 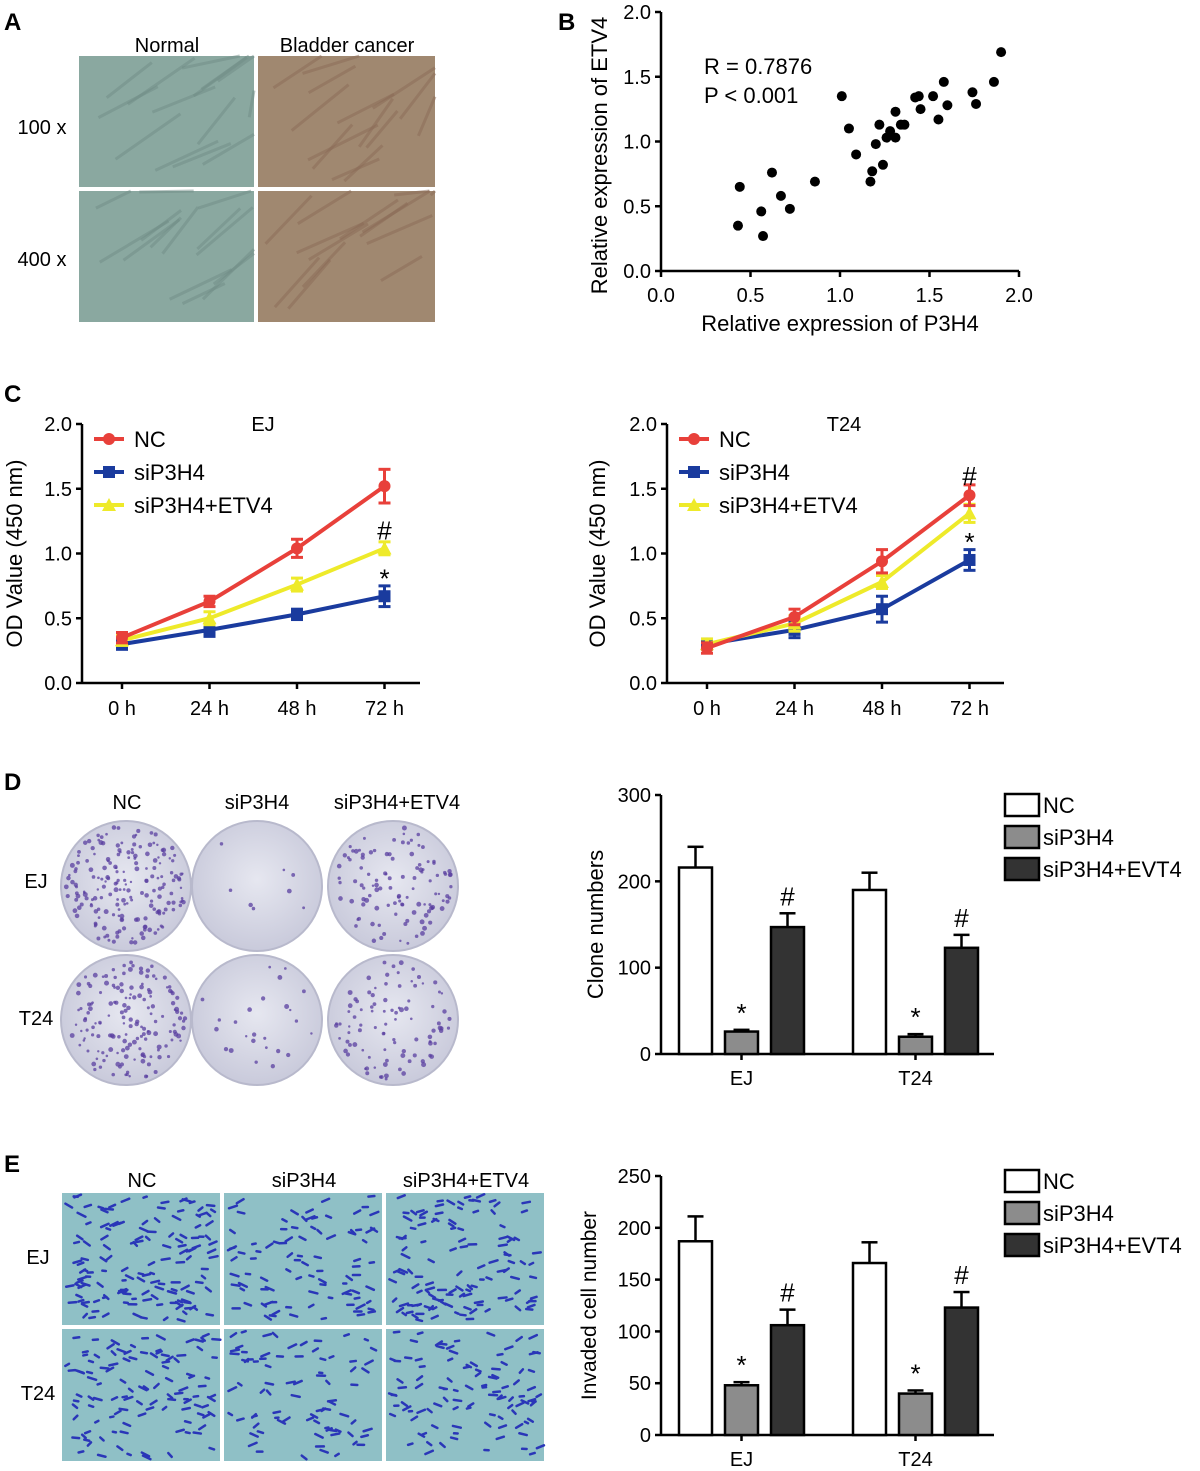 What do you see at coordinates (126, 1020) in the screenshot?
I see `colony-plate-dish` at bounding box center [126, 1020].